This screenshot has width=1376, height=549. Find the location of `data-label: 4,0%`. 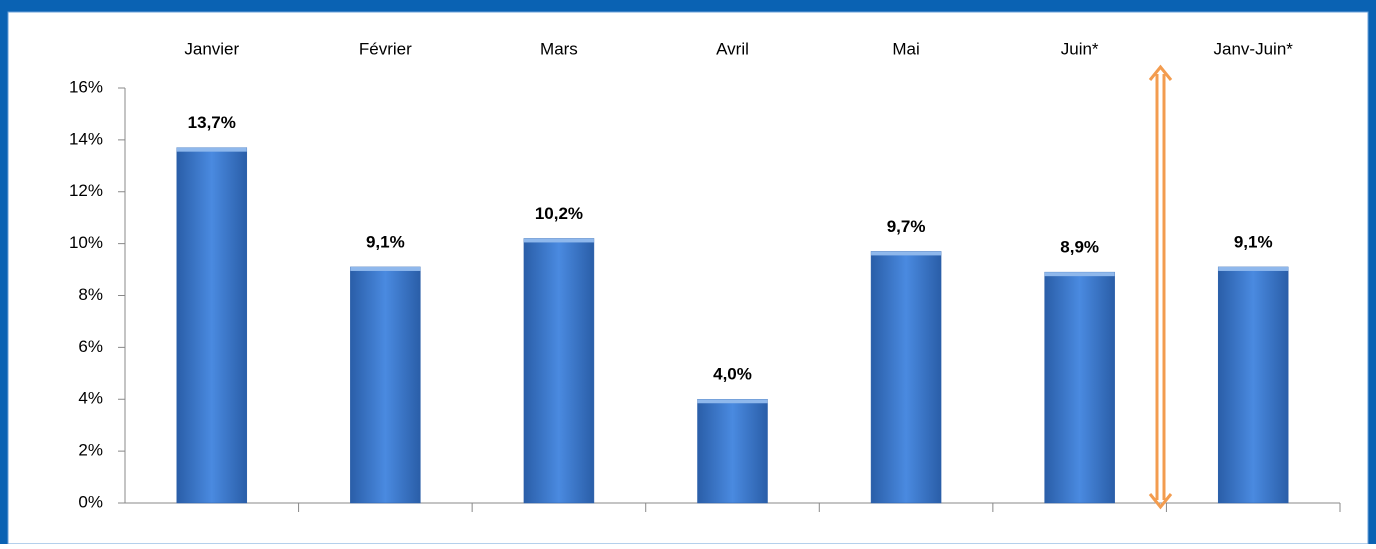

data-label: 4,0% is located at coordinates (732, 374).